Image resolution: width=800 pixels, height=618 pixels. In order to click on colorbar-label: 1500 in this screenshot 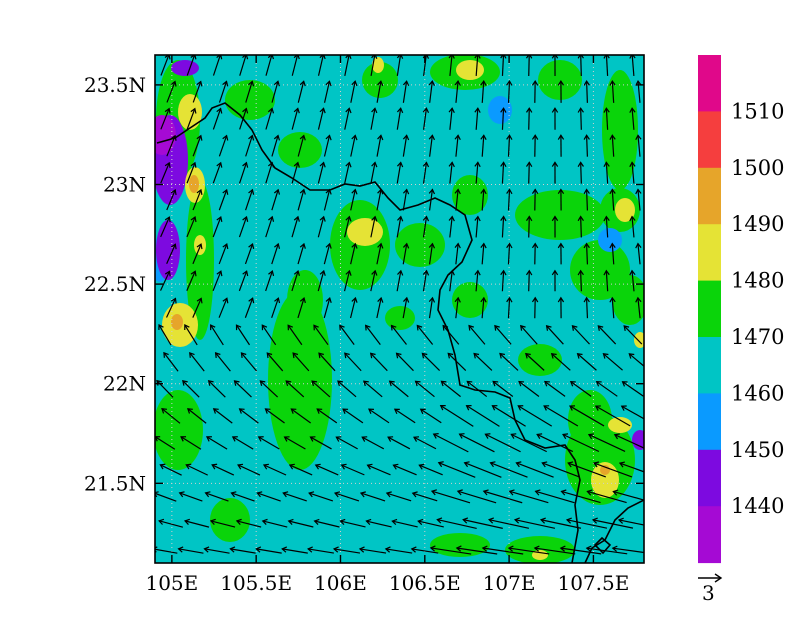, I will do `click(757, 168)`.